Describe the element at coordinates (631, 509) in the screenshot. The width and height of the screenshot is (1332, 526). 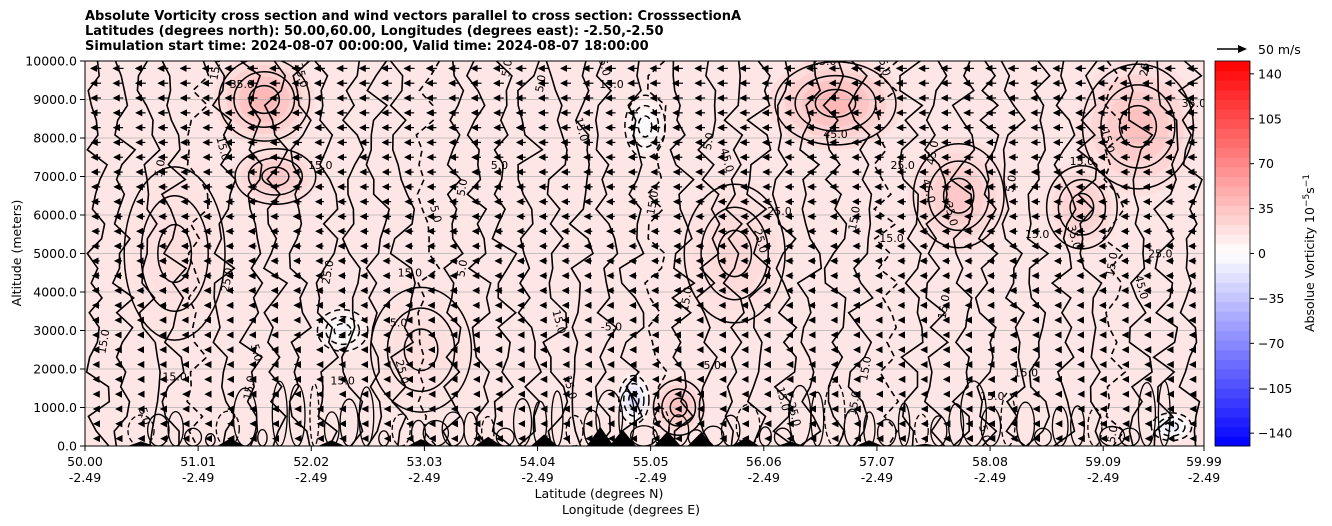
I see `x-axis-label-2: Longitude (degrees E)` at that location.